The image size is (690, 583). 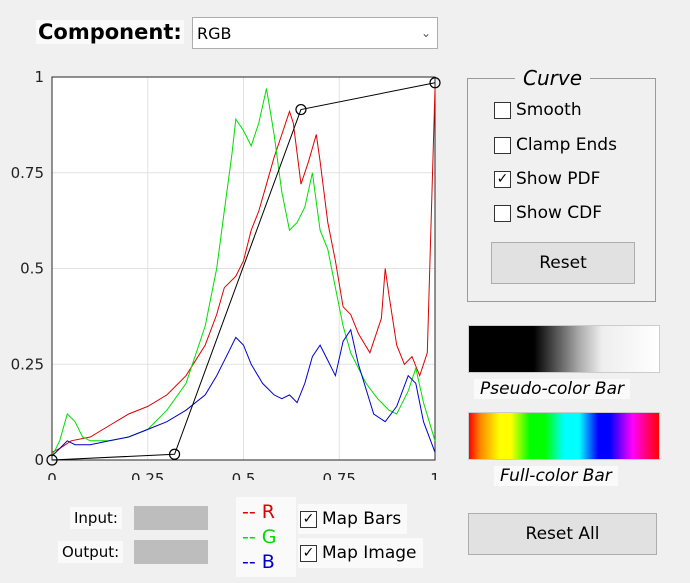 What do you see at coordinates (563, 263) in the screenshot?
I see `reset-button: Reset` at bounding box center [563, 263].